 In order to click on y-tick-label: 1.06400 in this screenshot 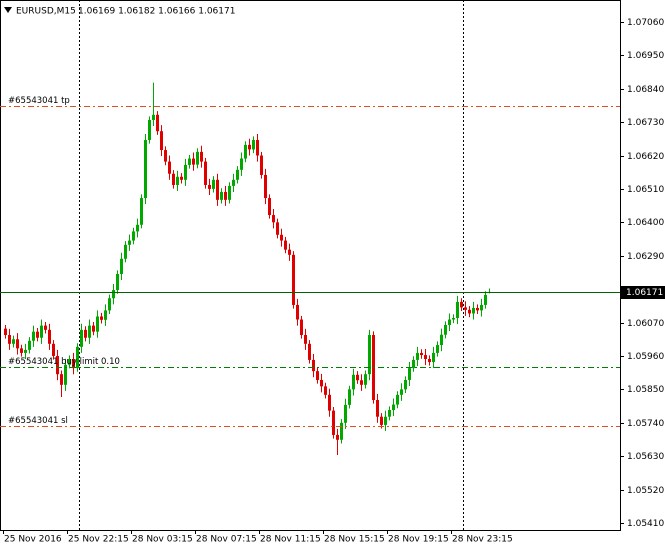, I will do `click(645, 223)`.